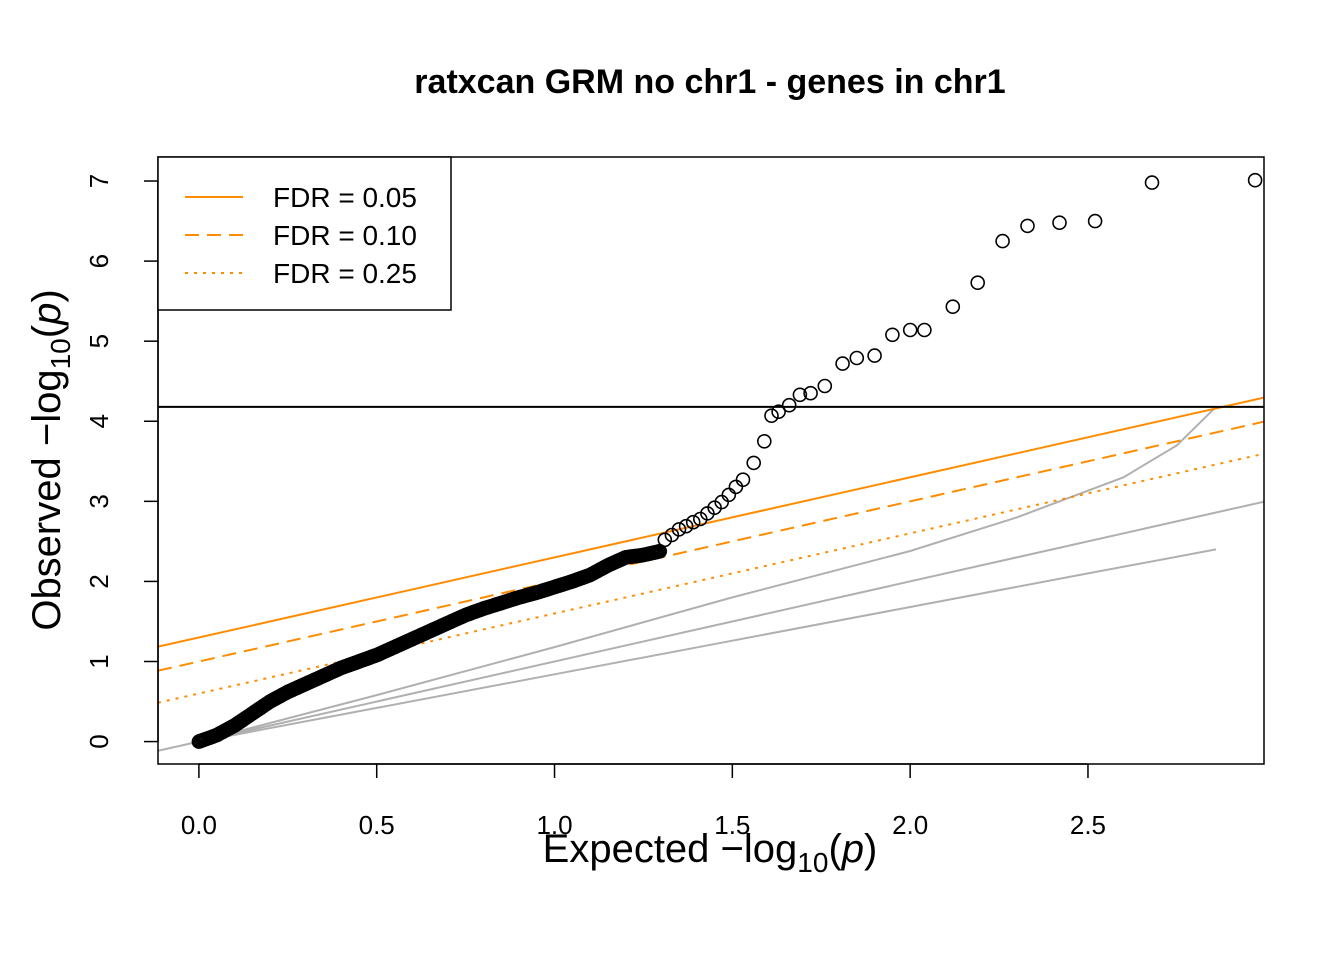 This screenshot has width=1344, height=960. What do you see at coordinates (47, 295) in the screenshot?
I see `y-axis-label-close: )` at bounding box center [47, 295].